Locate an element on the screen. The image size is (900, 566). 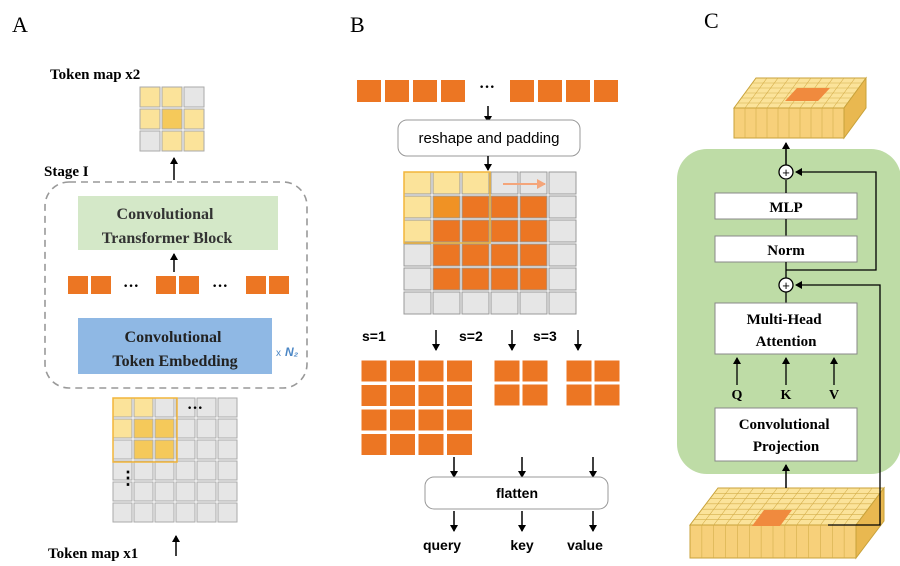
stride-label-2: s=2 is located at coordinates (471, 336).